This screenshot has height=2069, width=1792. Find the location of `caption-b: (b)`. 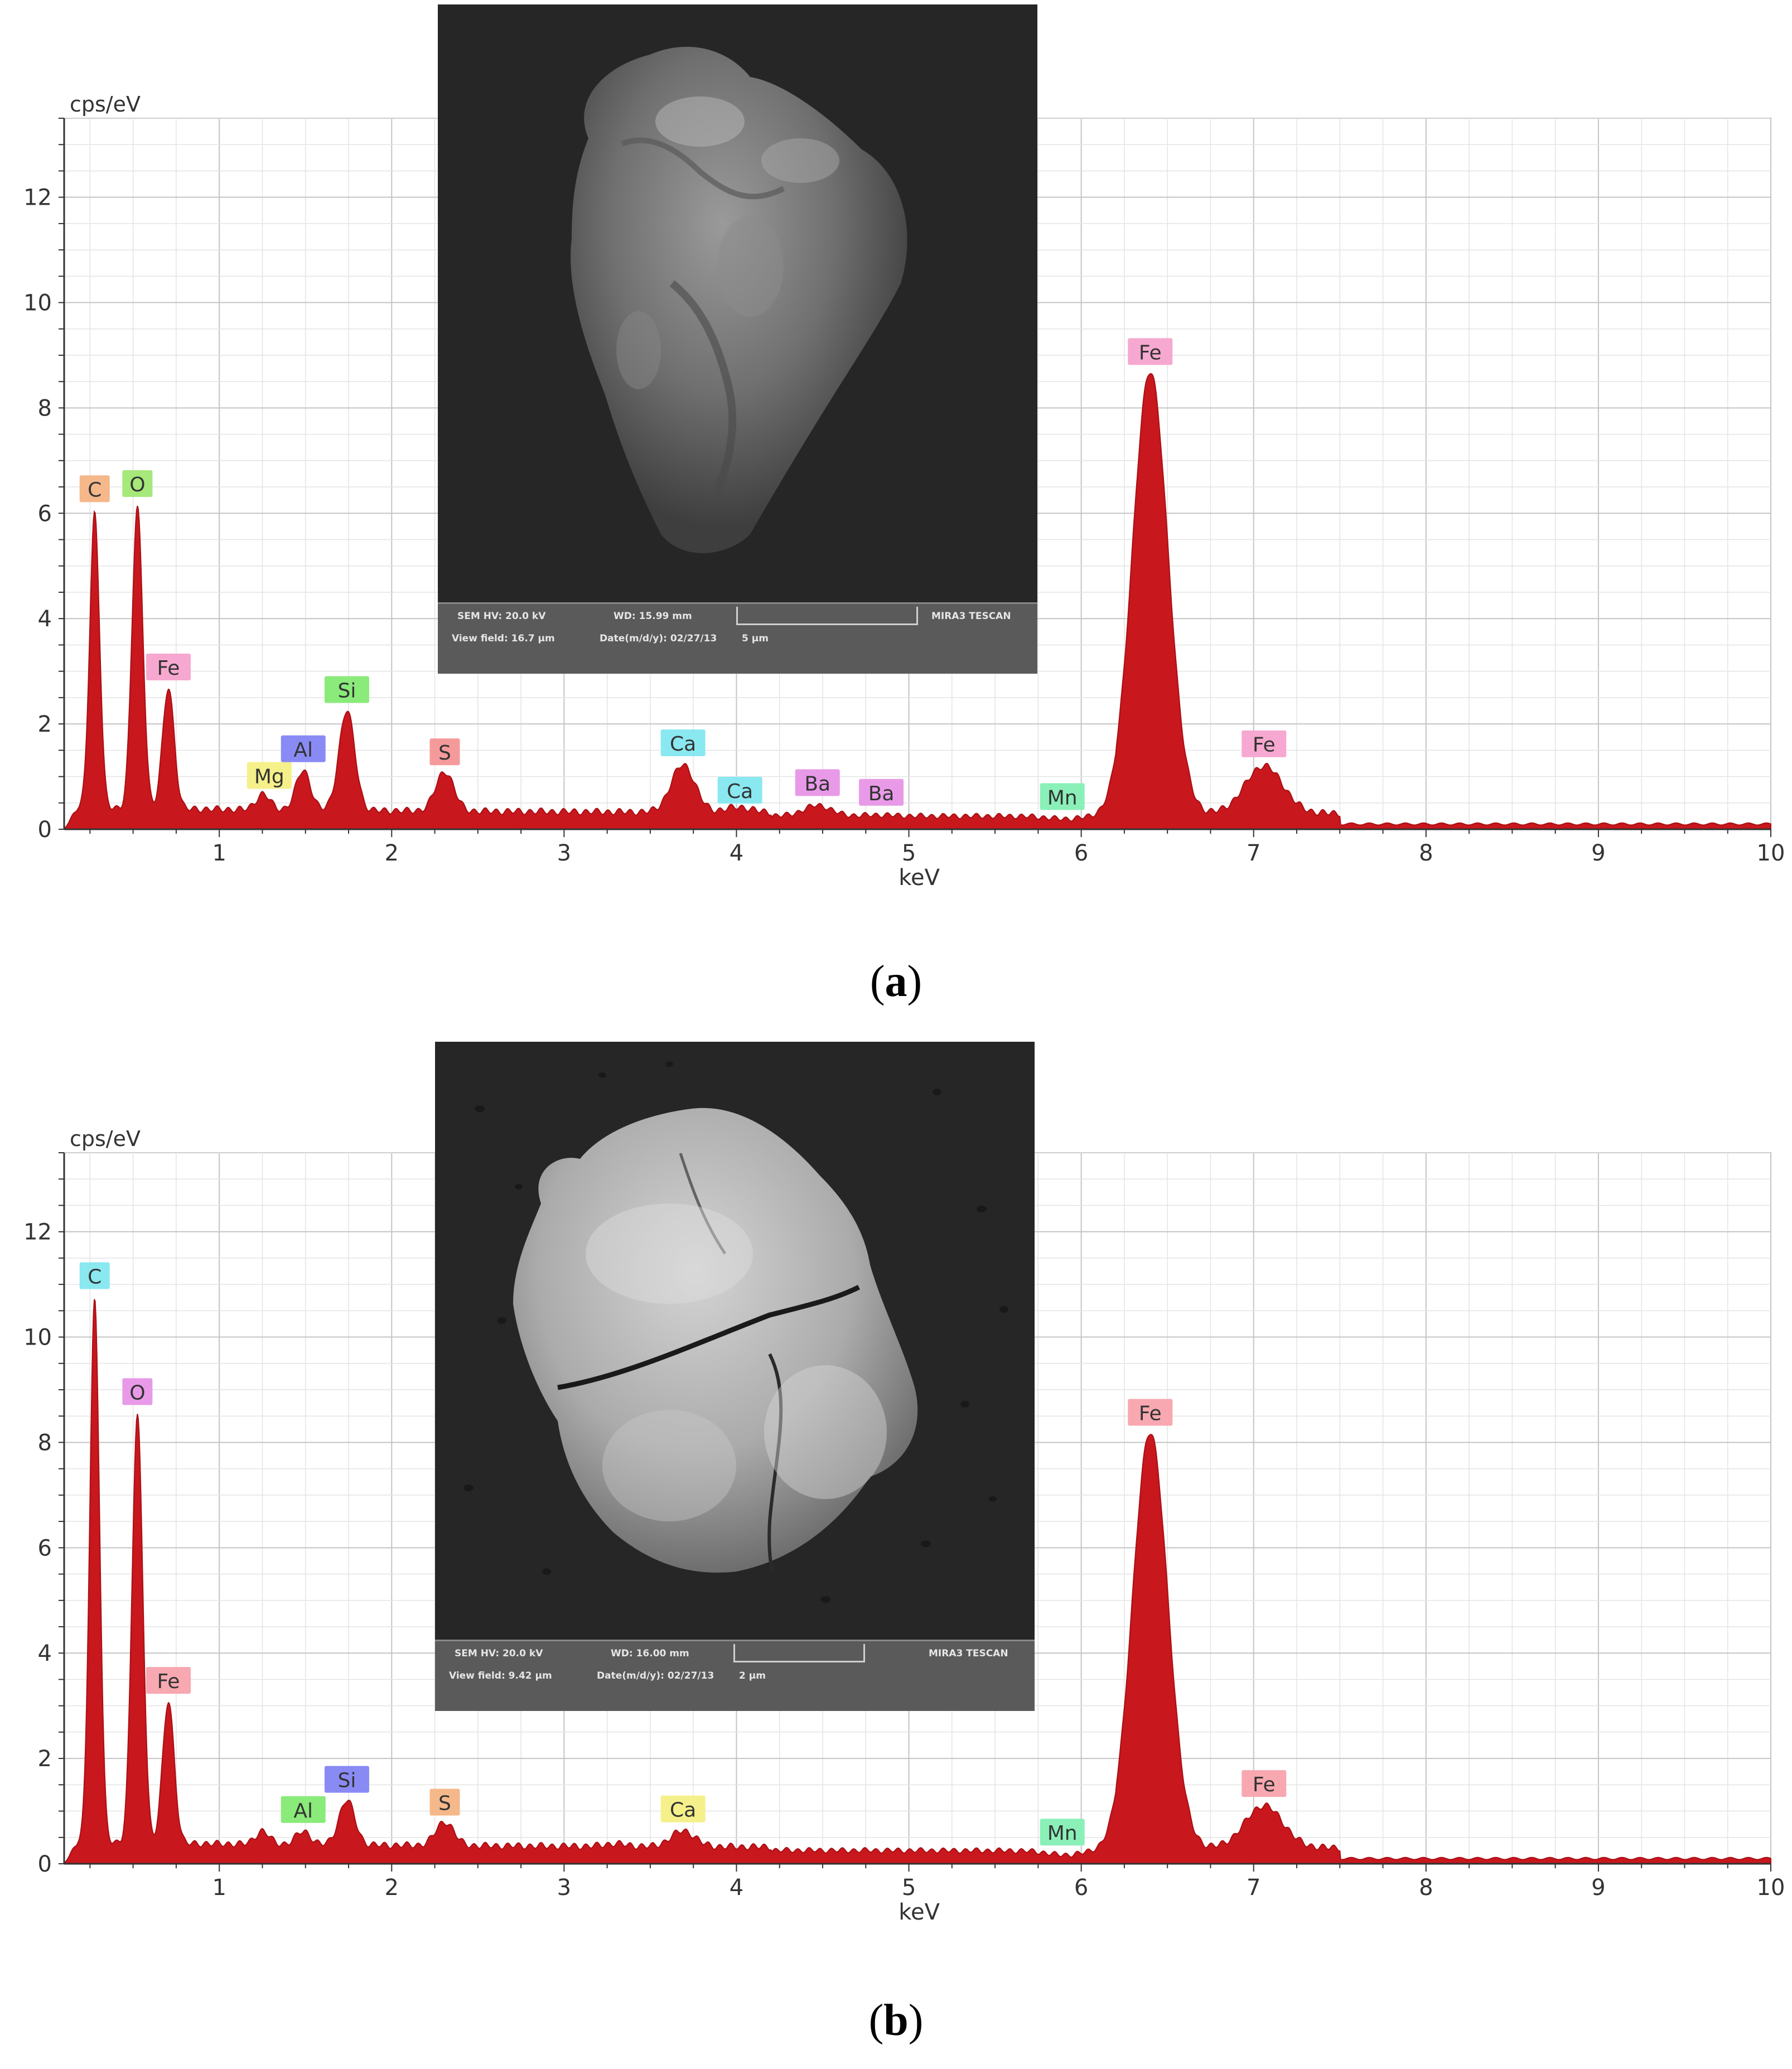

caption-b: (b) is located at coordinates (896, 2021).